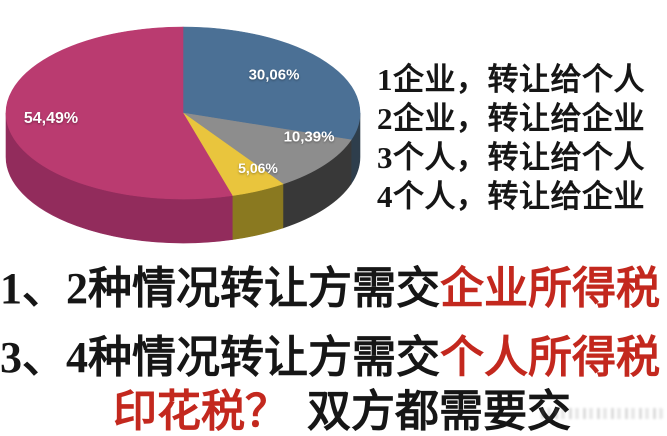 This screenshot has width=667, height=436. I want to click on legend-item-1: 1企业，转让给个人, so click(511, 79).